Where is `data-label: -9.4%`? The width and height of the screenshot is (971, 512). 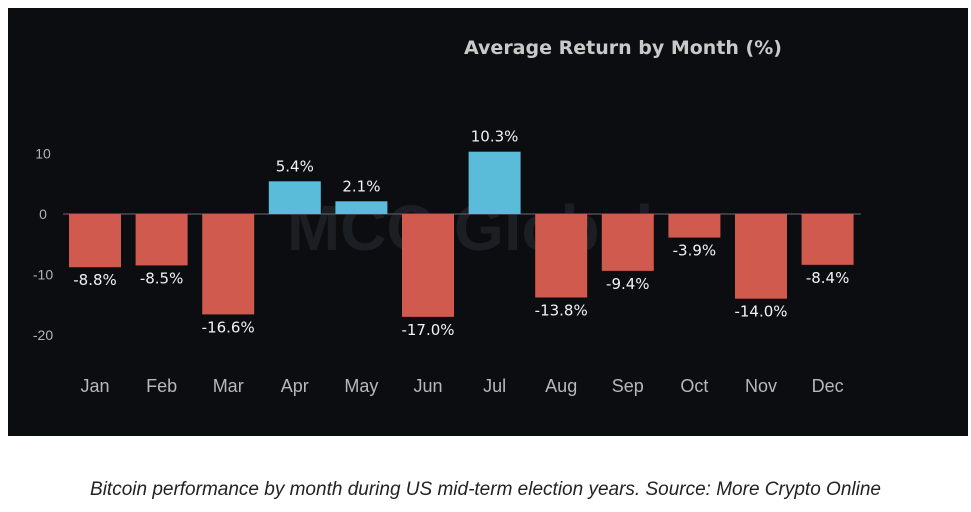 data-label: -9.4% is located at coordinates (628, 284).